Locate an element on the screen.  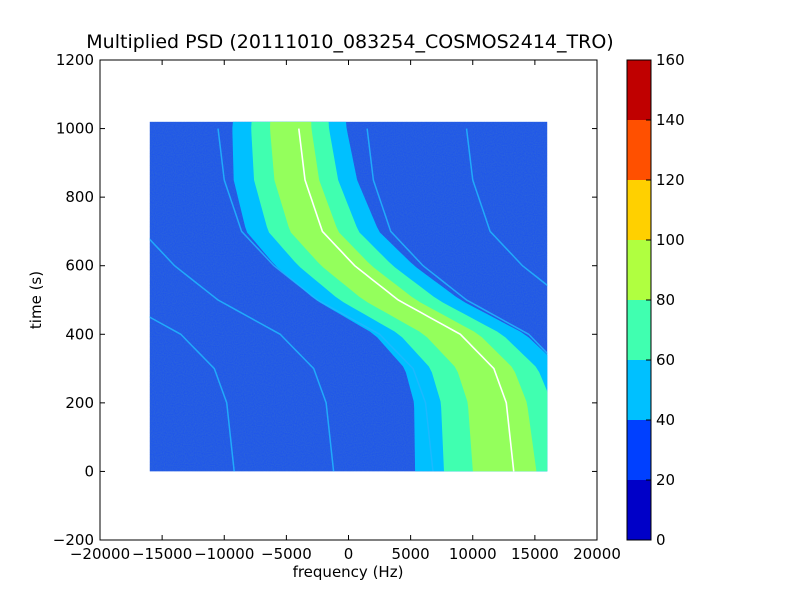
colorbar-tick-label: 80 is located at coordinates (665, 300).